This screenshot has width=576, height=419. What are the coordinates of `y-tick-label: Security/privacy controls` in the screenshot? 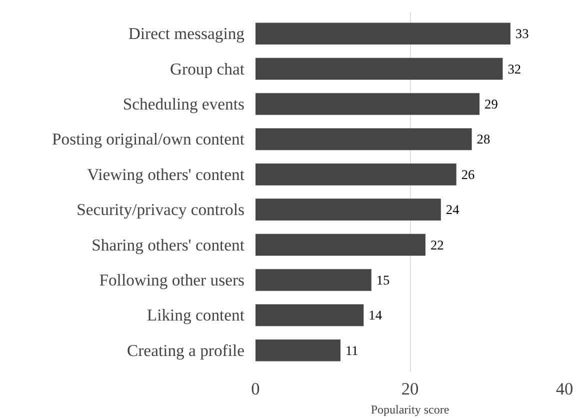 It's located at (160, 210).